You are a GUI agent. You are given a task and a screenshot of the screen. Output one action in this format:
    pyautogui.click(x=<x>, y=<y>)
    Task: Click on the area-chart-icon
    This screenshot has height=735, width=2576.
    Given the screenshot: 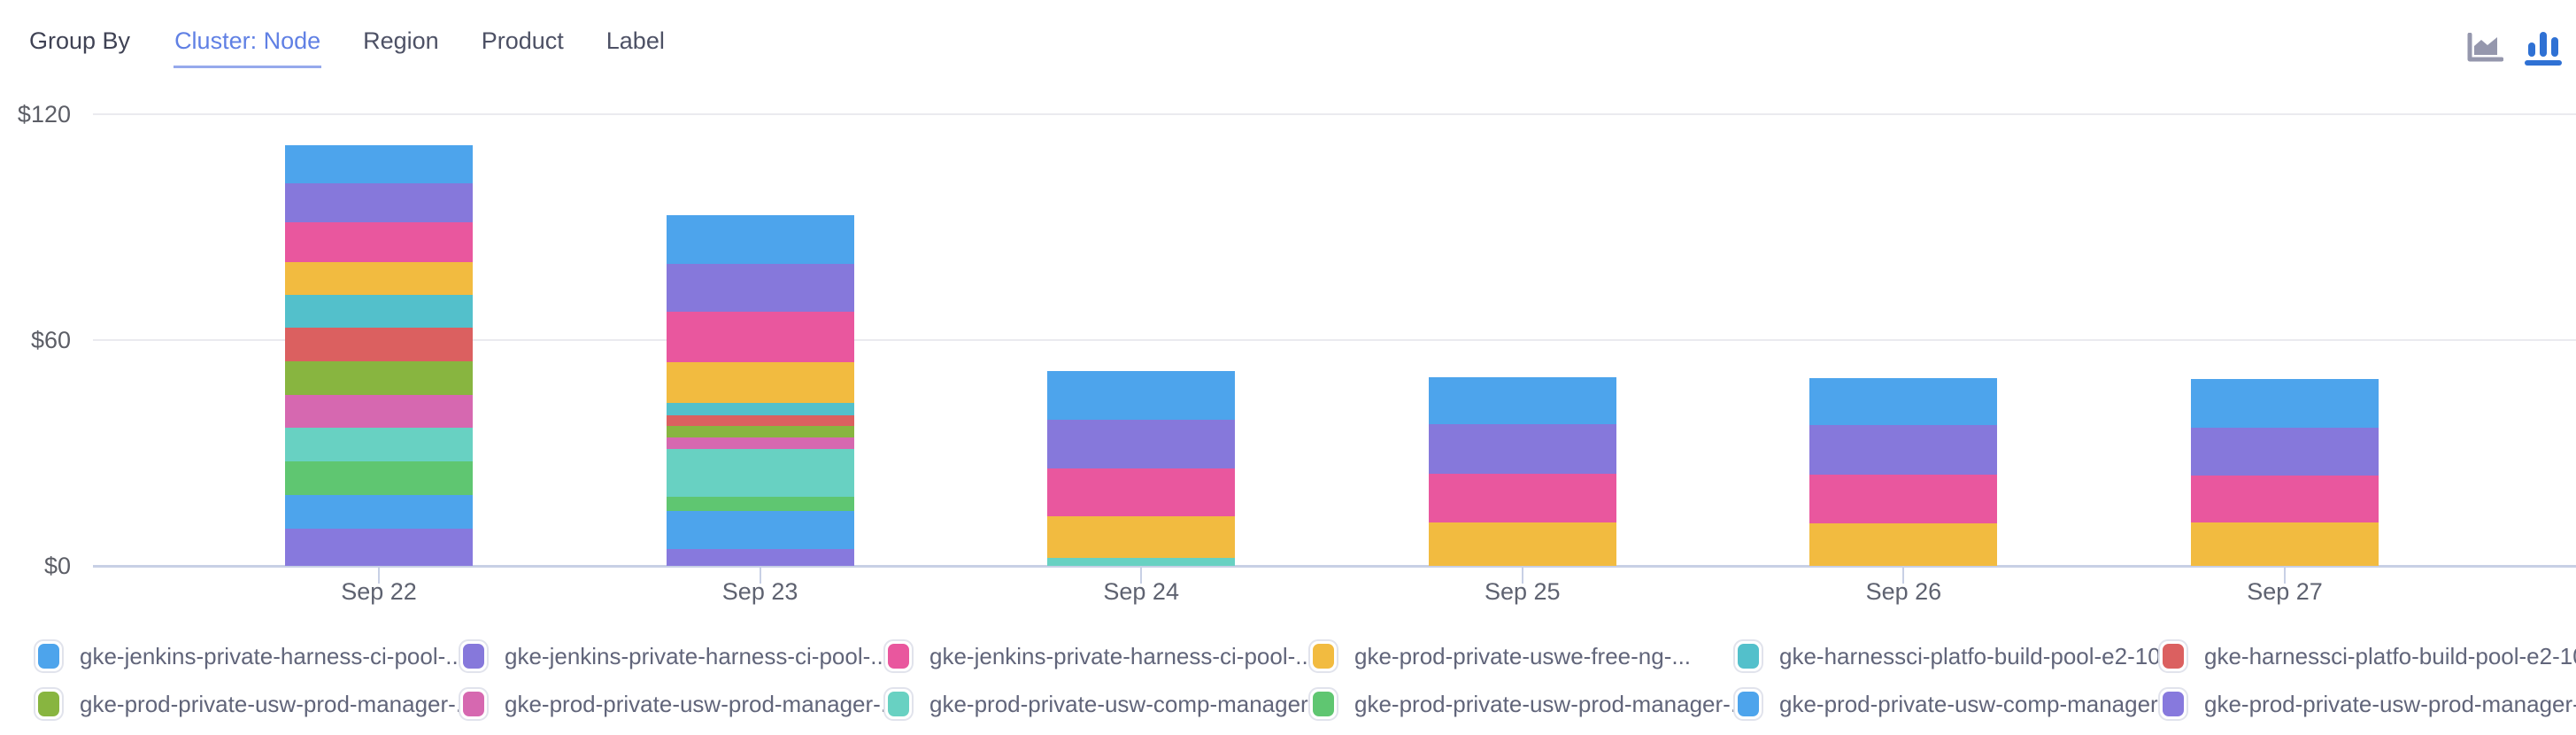 What is the action you would take?
    pyautogui.click(x=2484, y=49)
    